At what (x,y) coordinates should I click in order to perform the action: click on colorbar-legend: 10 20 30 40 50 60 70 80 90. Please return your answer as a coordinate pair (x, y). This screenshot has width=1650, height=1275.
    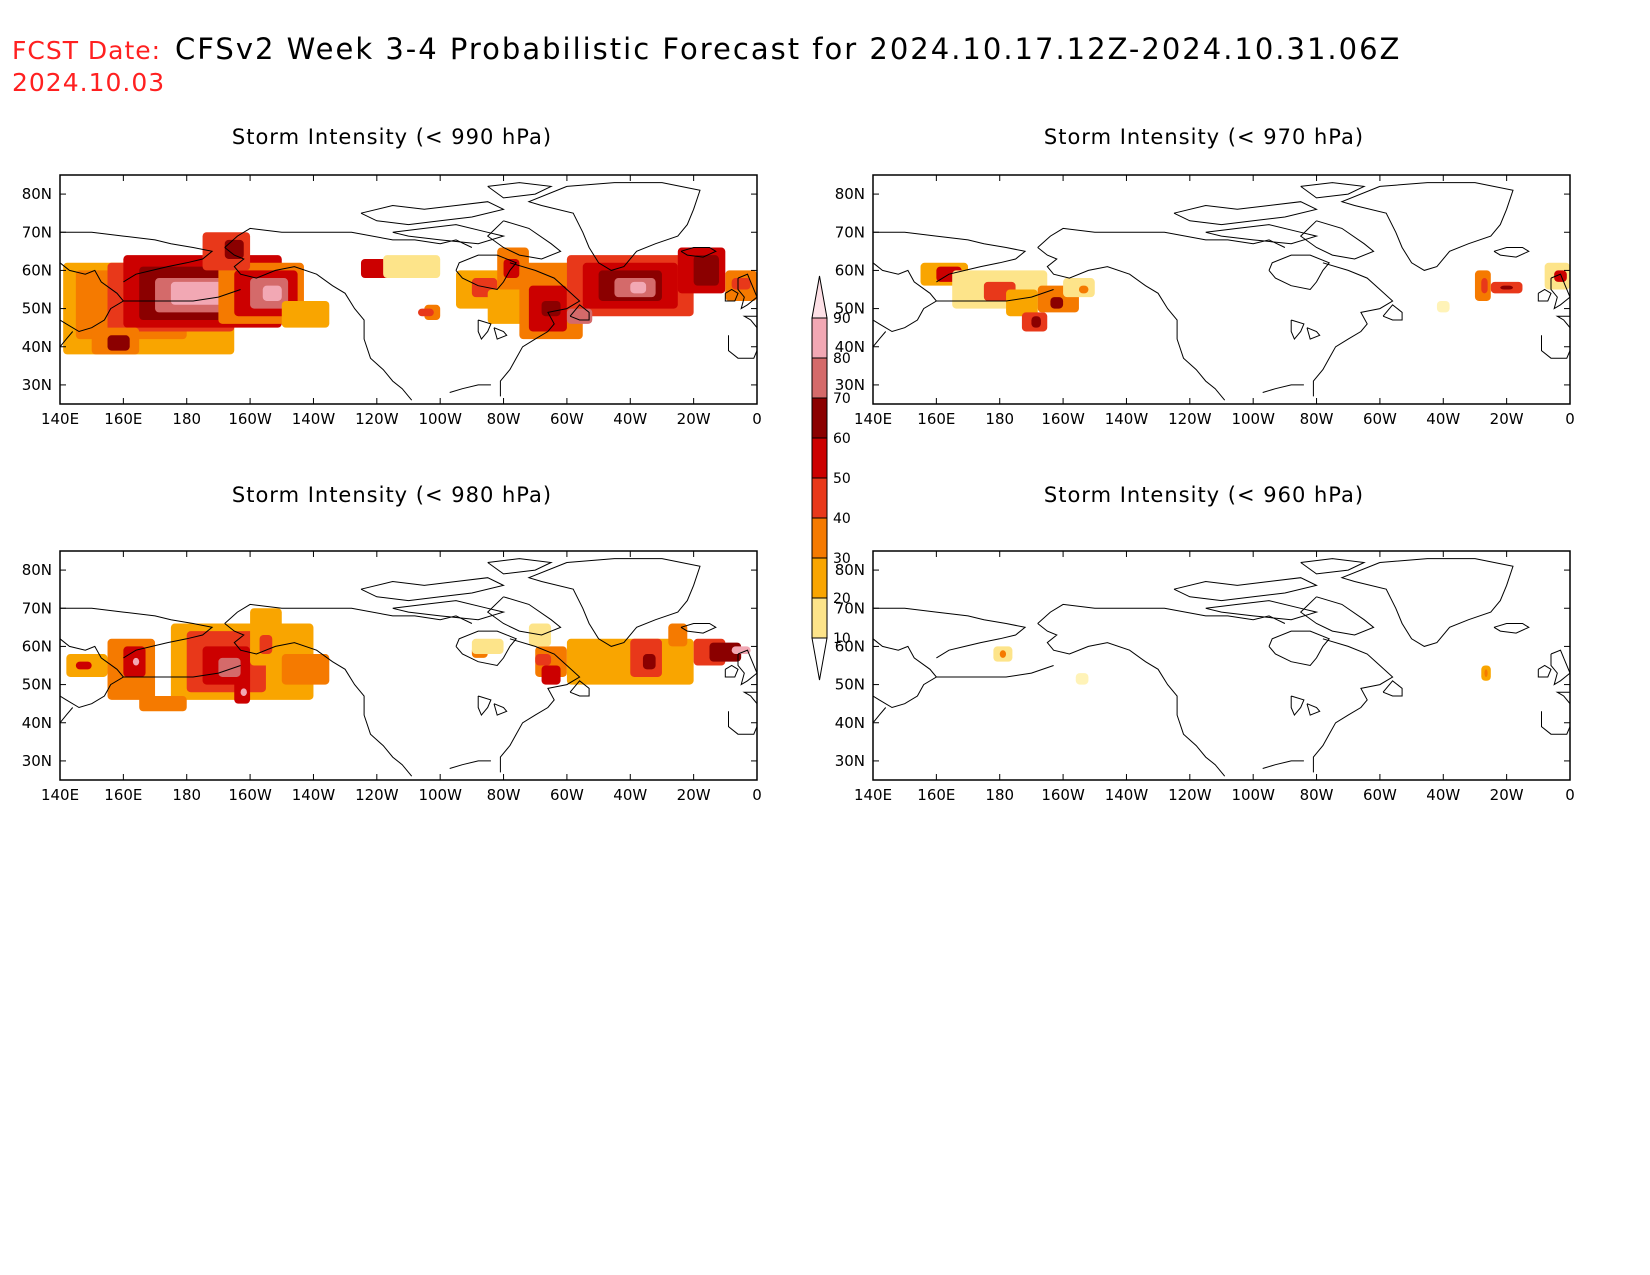
    Looking at the image, I should click on (831, 478).